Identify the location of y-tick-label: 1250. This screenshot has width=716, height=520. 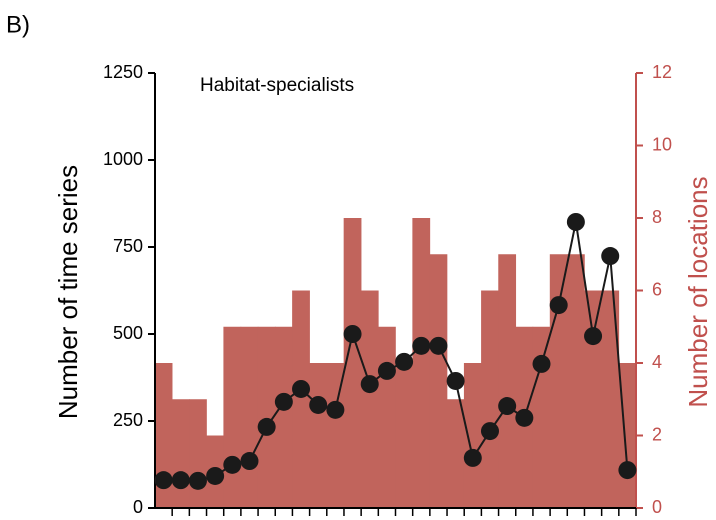
(123, 72).